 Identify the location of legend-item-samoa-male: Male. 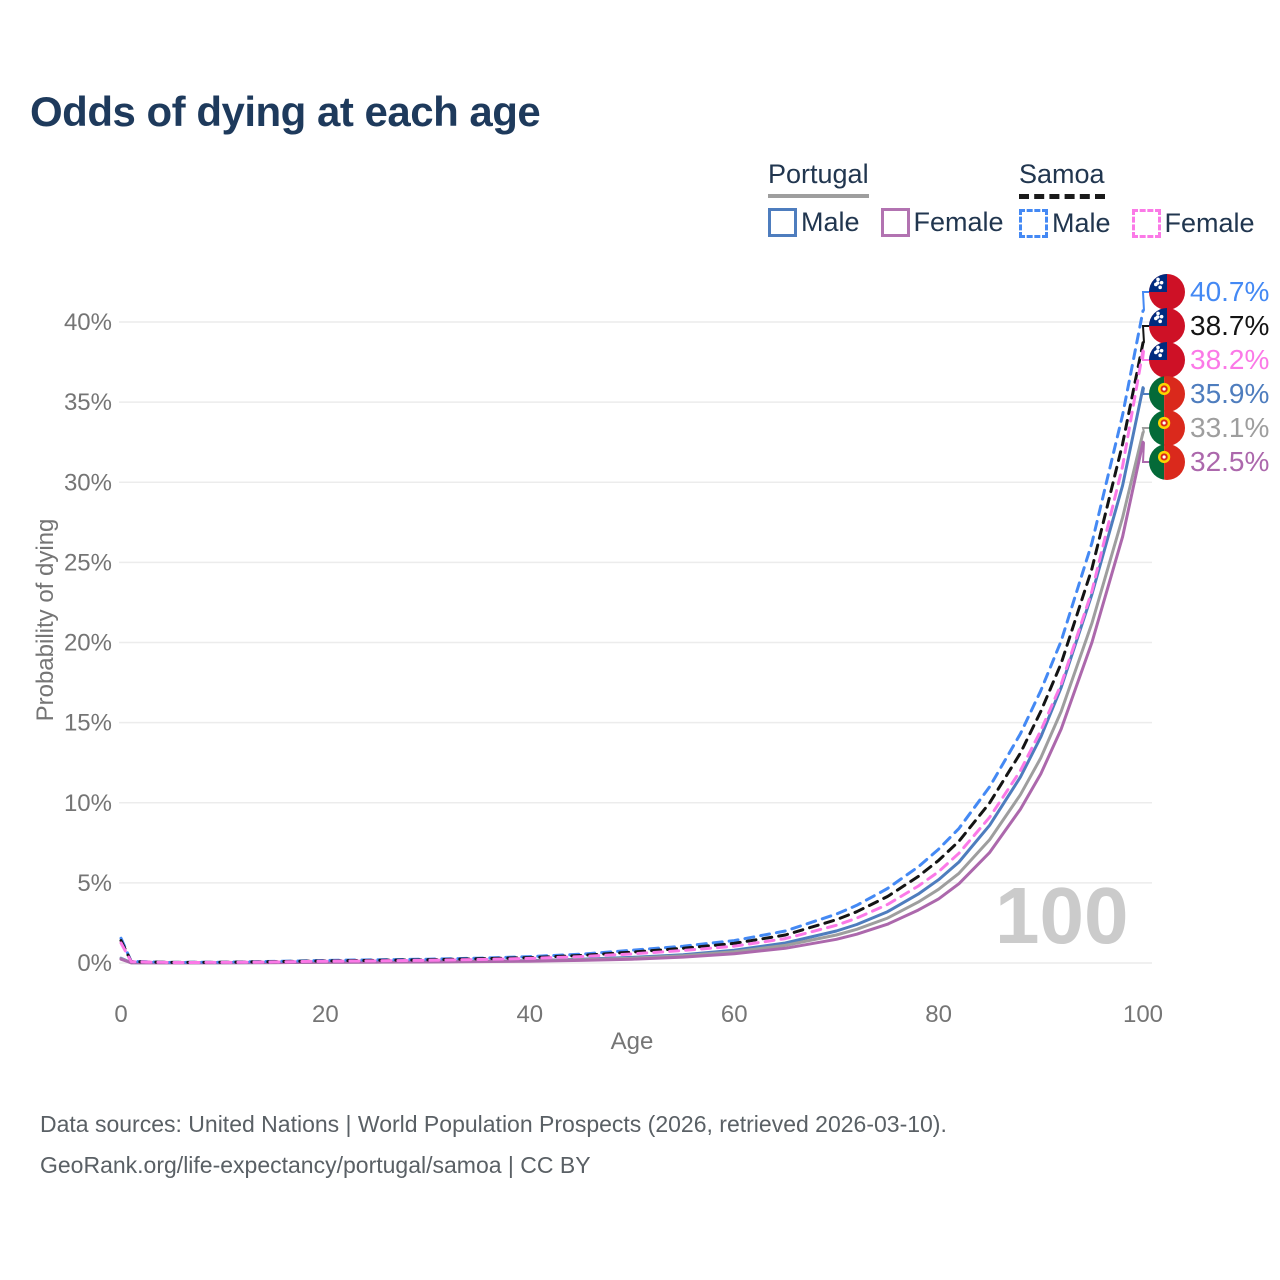
(1065, 223).